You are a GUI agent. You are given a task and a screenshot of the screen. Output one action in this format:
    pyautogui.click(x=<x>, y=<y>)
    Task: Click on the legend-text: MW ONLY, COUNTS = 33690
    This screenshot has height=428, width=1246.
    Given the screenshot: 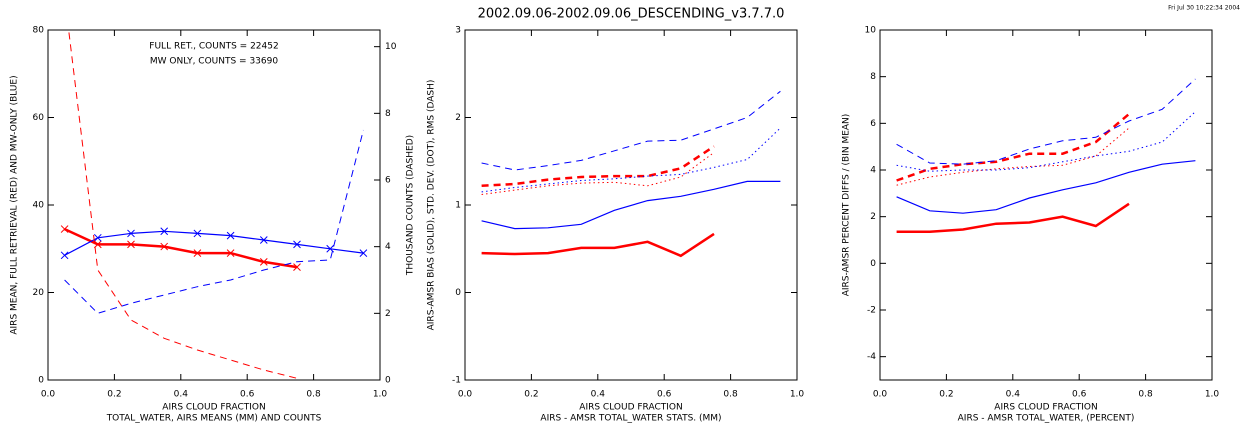 What is the action you would take?
    pyautogui.click(x=214, y=62)
    